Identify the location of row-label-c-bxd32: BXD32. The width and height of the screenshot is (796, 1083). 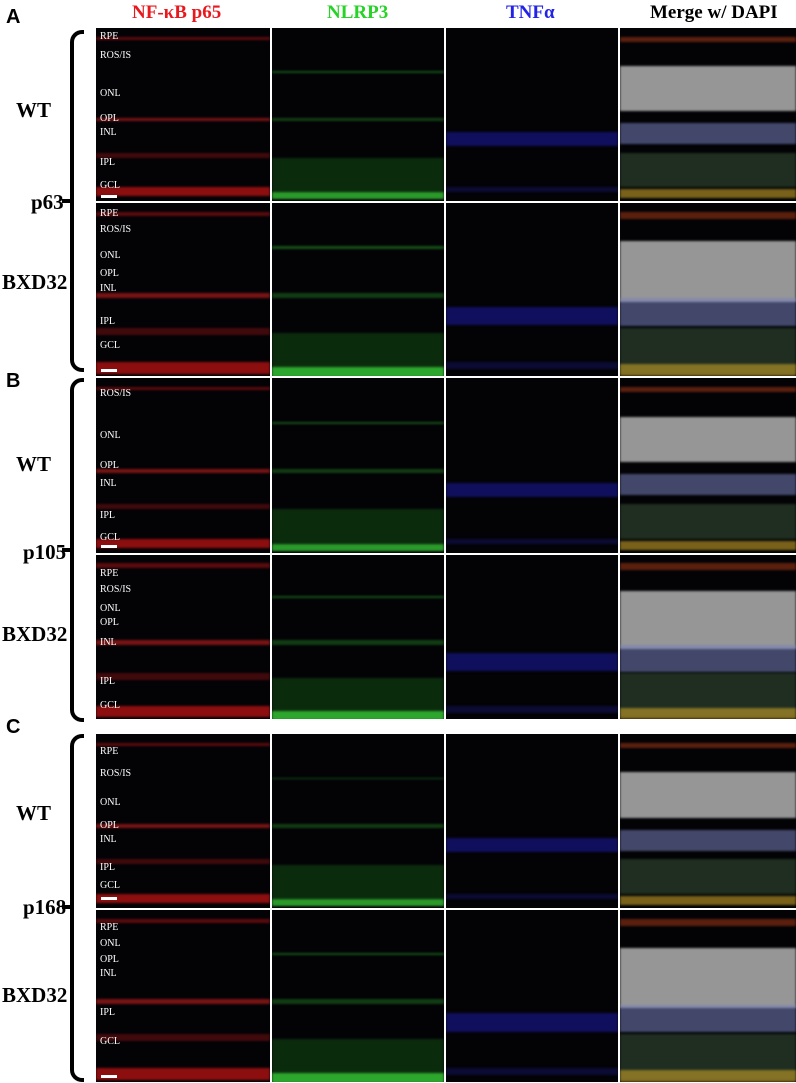
(35, 995).